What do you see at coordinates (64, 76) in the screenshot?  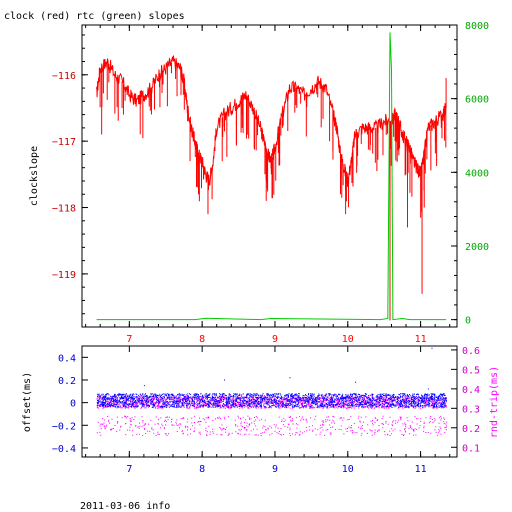 I see `top-ytick-label: −116` at bounding box center [64, 76].